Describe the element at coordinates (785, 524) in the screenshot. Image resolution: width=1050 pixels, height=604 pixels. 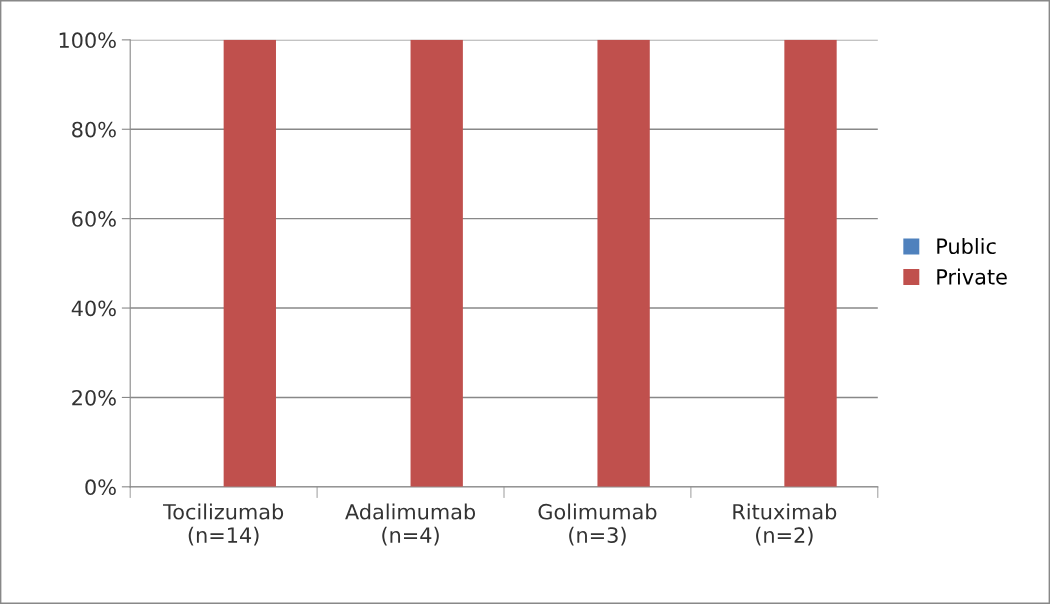
I see `x-tick-label: Rituximab (n=2)` at that location.